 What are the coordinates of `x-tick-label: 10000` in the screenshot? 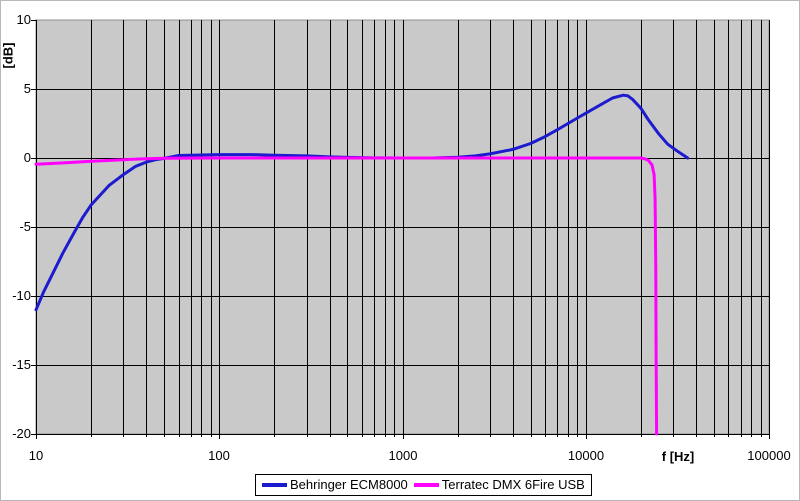 It's located at (586, 455).